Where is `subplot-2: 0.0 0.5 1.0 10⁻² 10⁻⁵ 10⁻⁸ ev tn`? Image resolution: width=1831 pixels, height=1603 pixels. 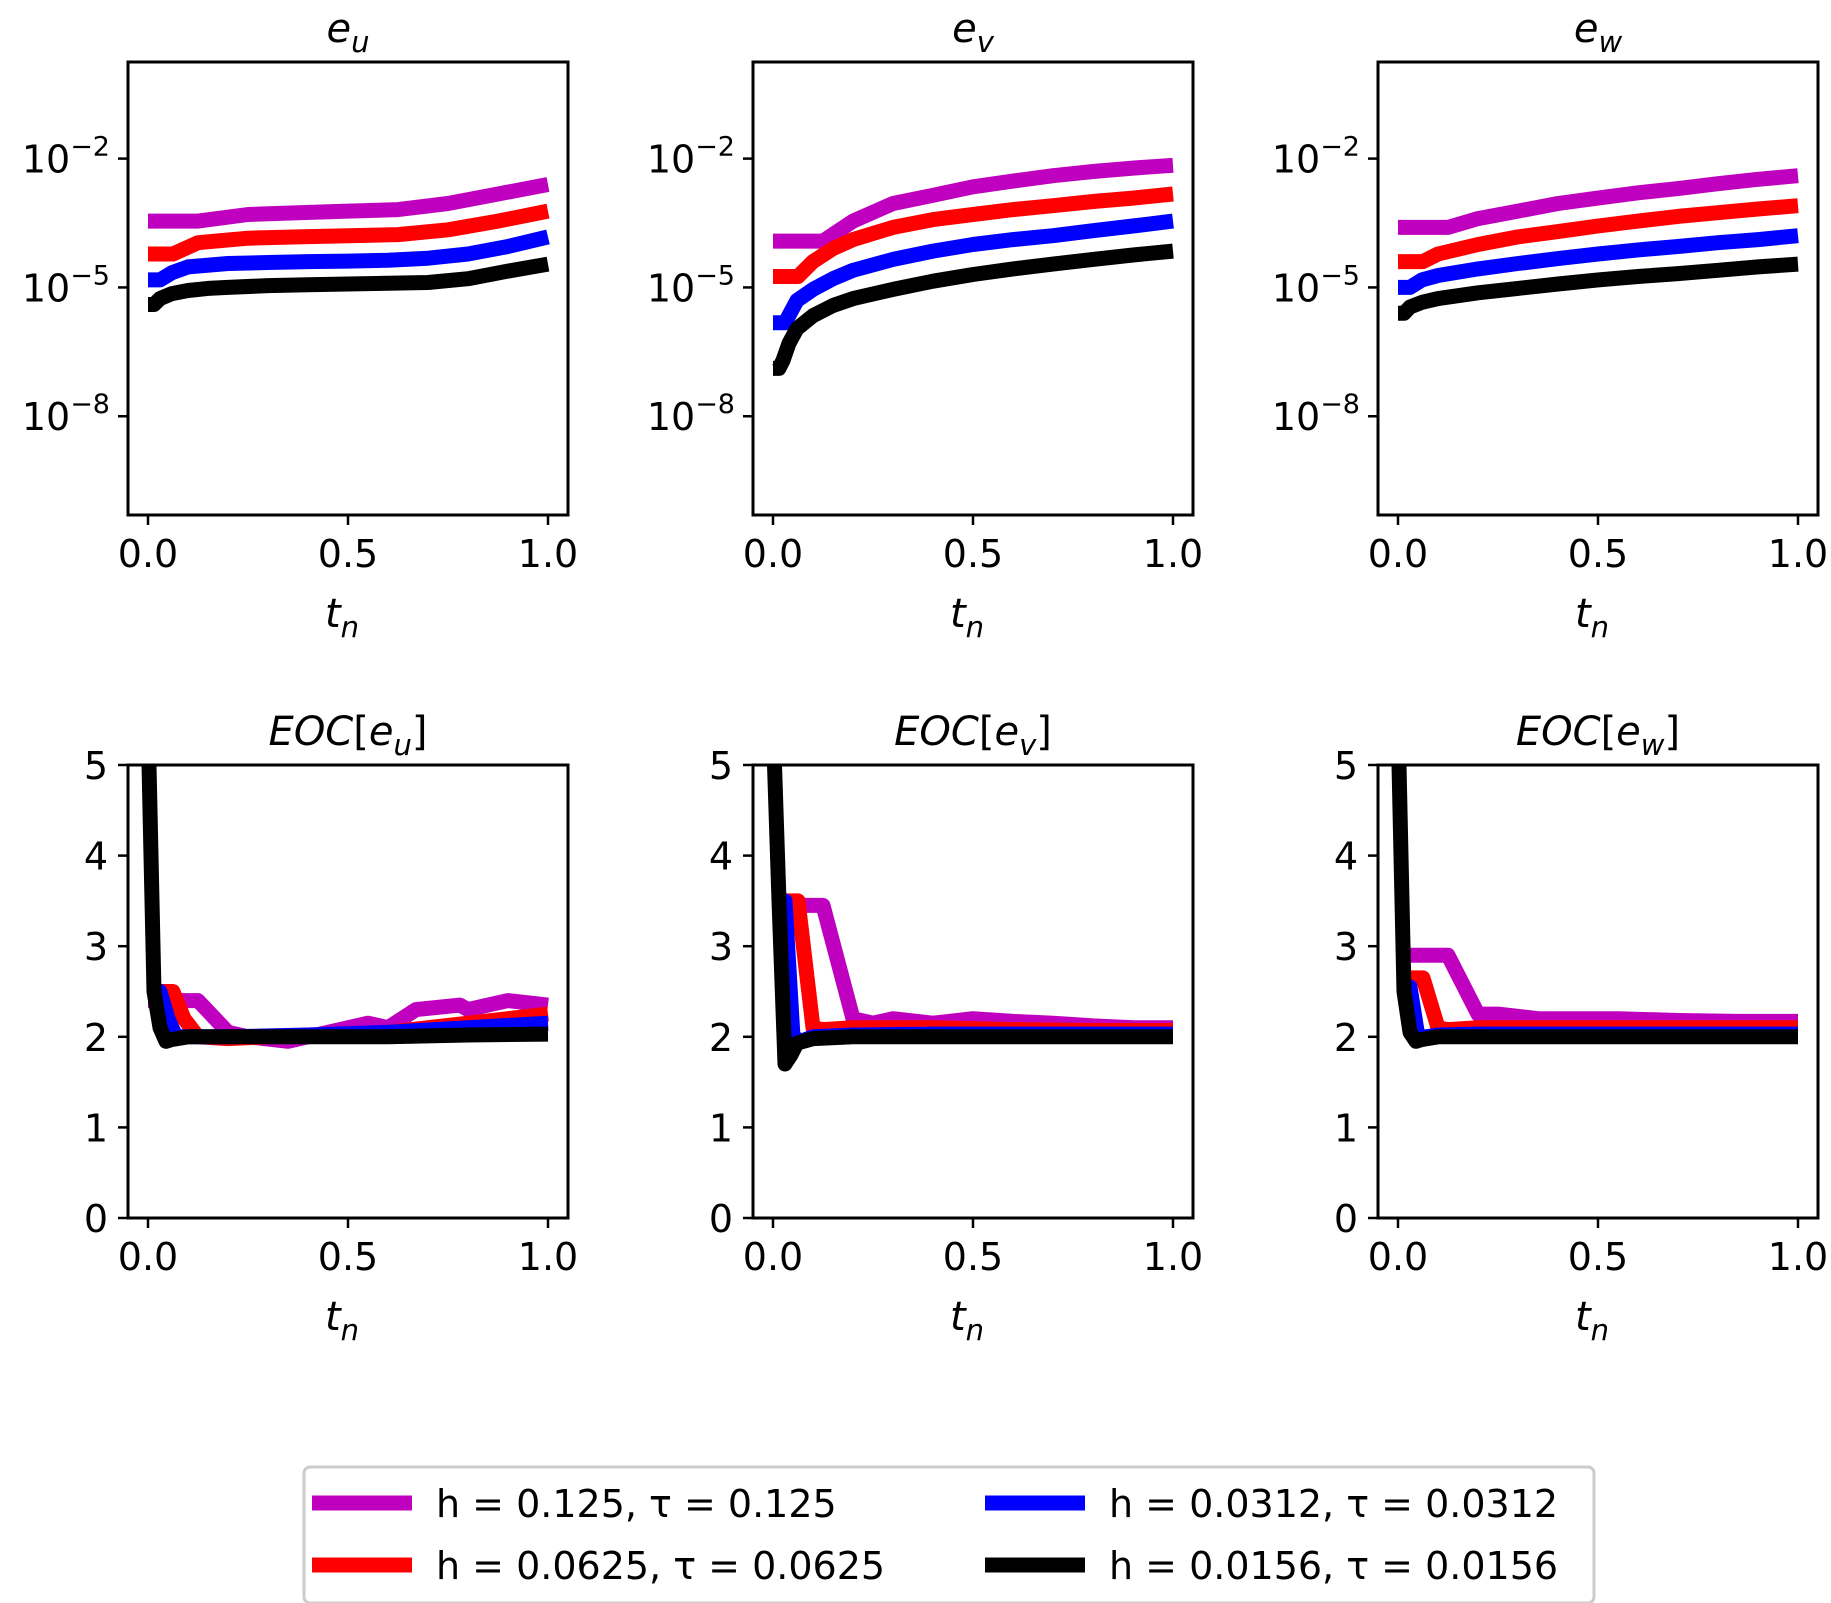
subplot-2: 0.0 0.5 1.0 10⁻² 10⁻⁵ 10⁻⁸ ev tn is located at coordinates (925, 325).